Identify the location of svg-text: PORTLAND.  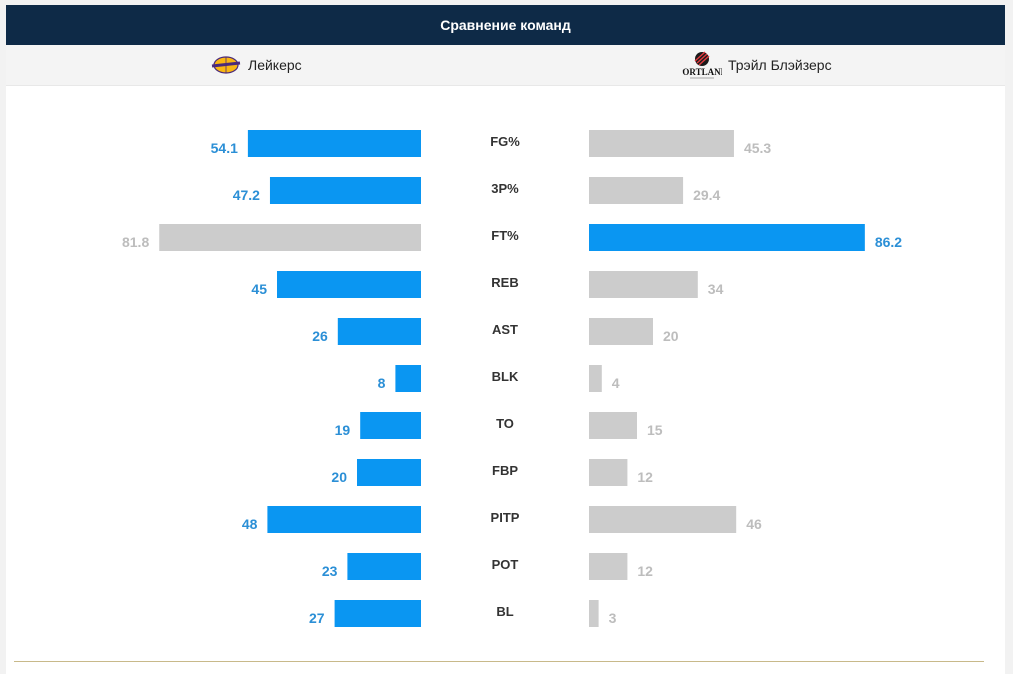
(702, 72).